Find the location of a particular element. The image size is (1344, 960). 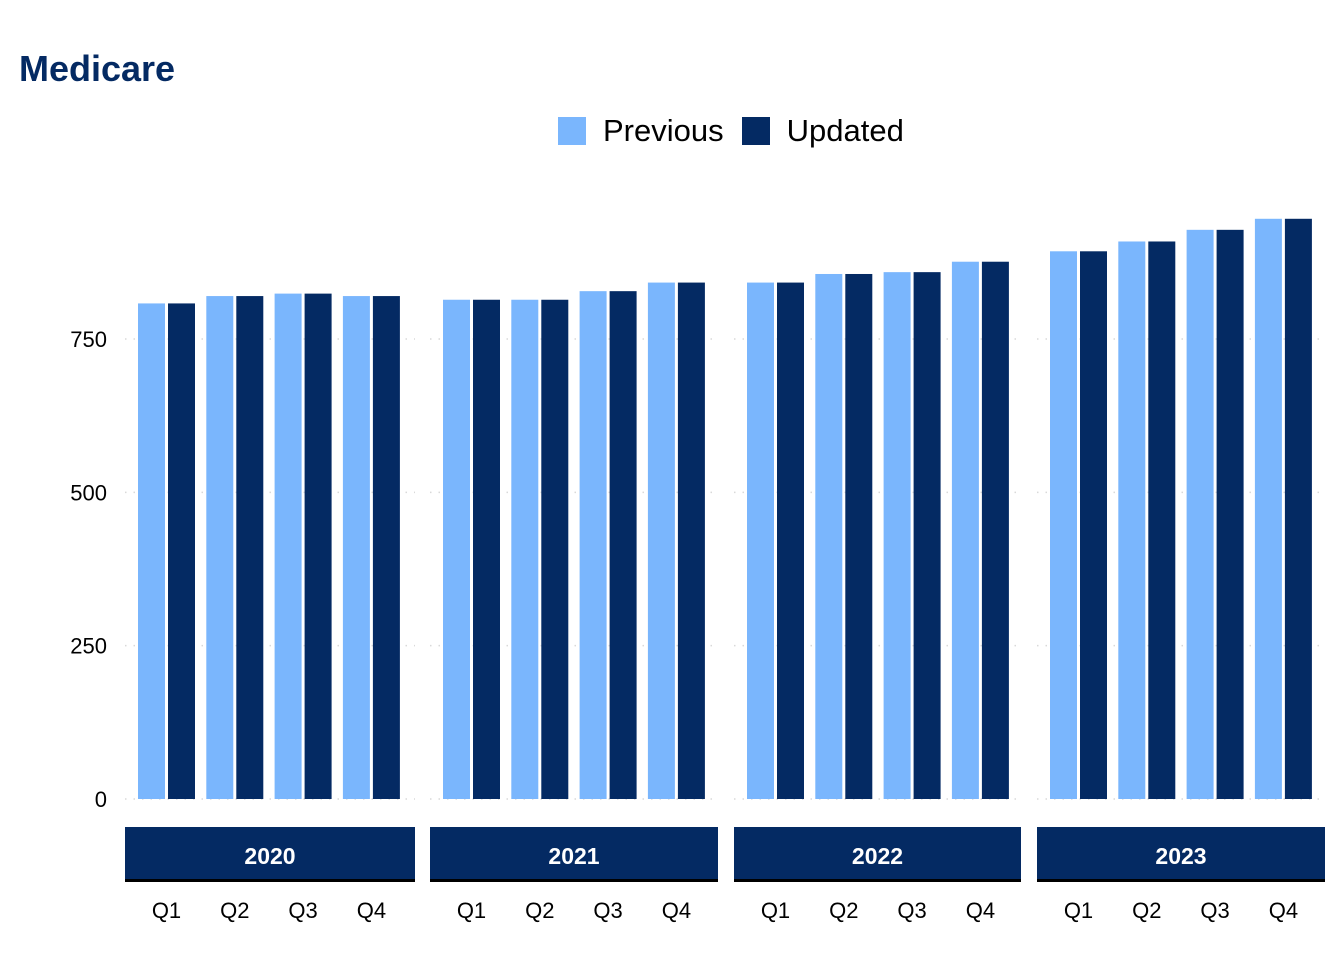

y-tick-label: 500 is located at coordinates (88, 492).